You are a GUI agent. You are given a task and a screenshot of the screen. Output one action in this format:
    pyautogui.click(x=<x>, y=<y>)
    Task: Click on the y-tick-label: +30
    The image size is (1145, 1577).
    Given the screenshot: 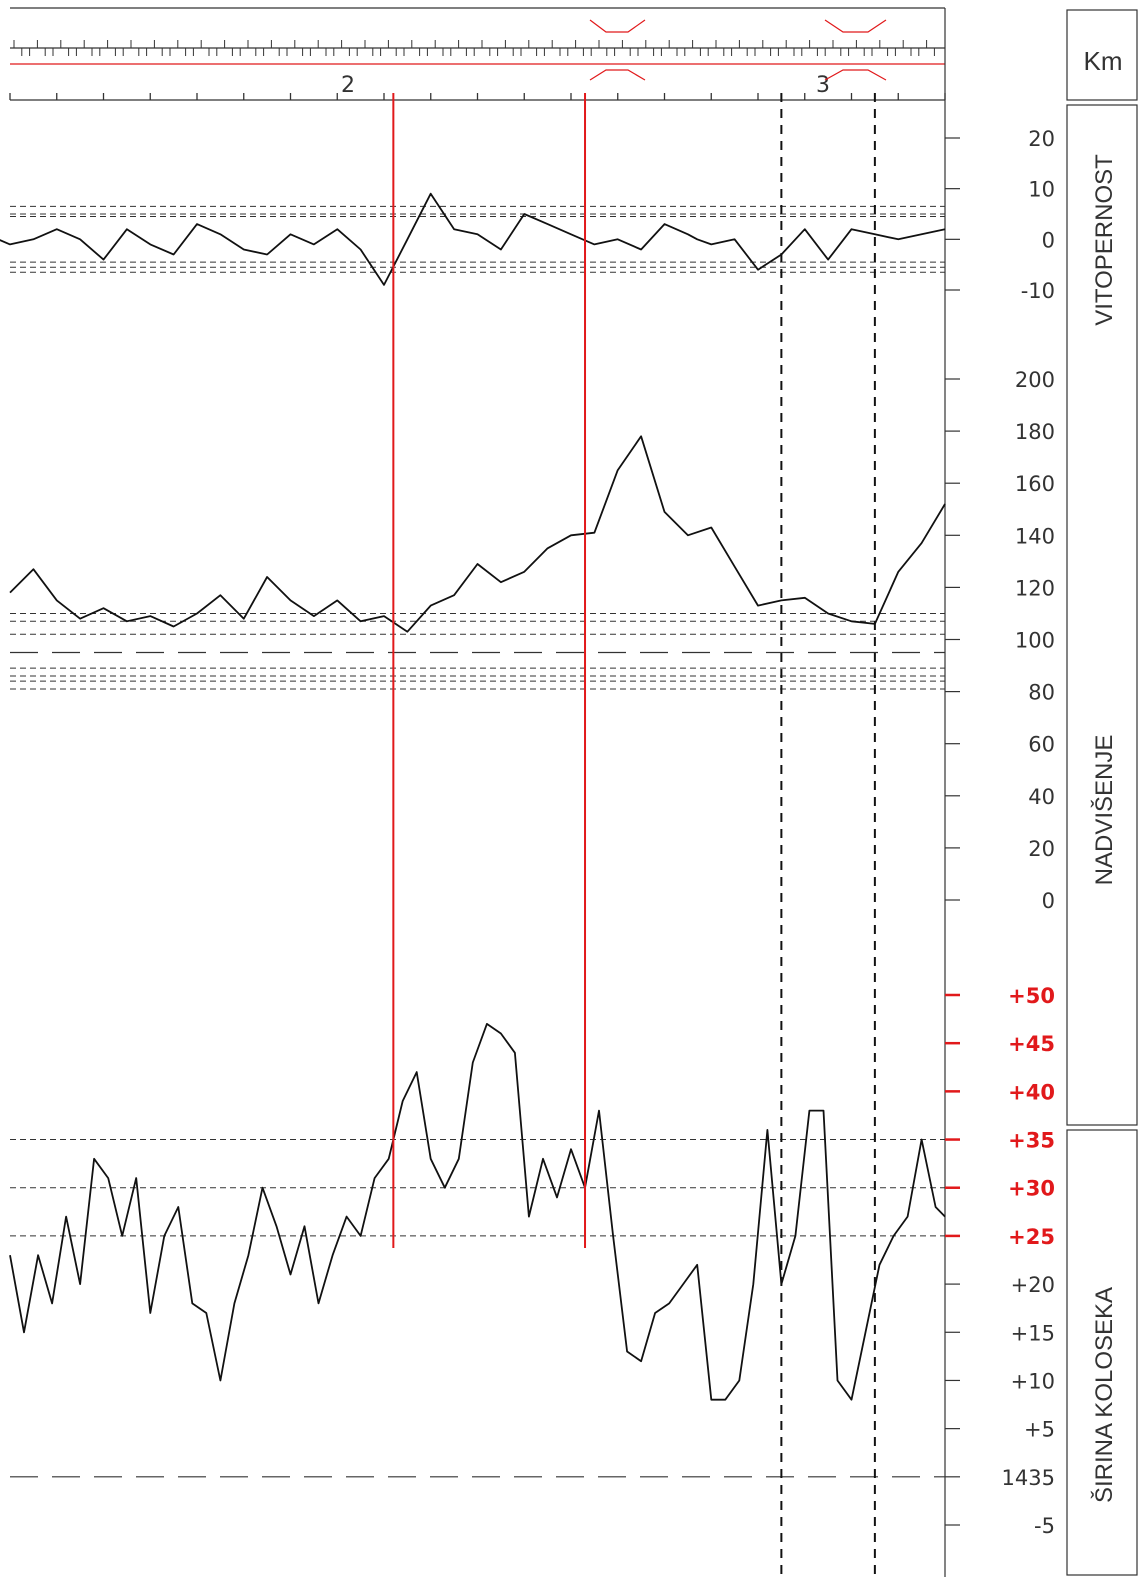 What is the action you would take?
    pyautogui.click(x=1031, y=1189)
    